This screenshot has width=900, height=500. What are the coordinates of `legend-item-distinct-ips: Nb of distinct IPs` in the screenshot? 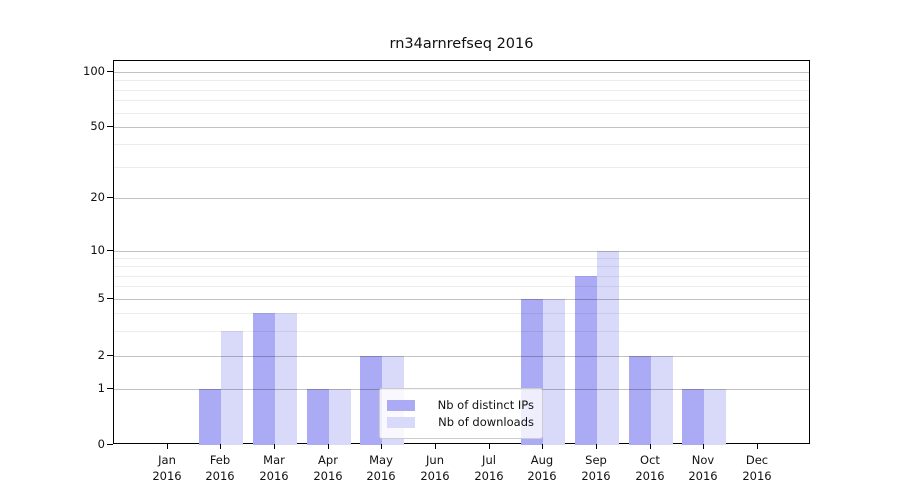 It's located at (460, 405).